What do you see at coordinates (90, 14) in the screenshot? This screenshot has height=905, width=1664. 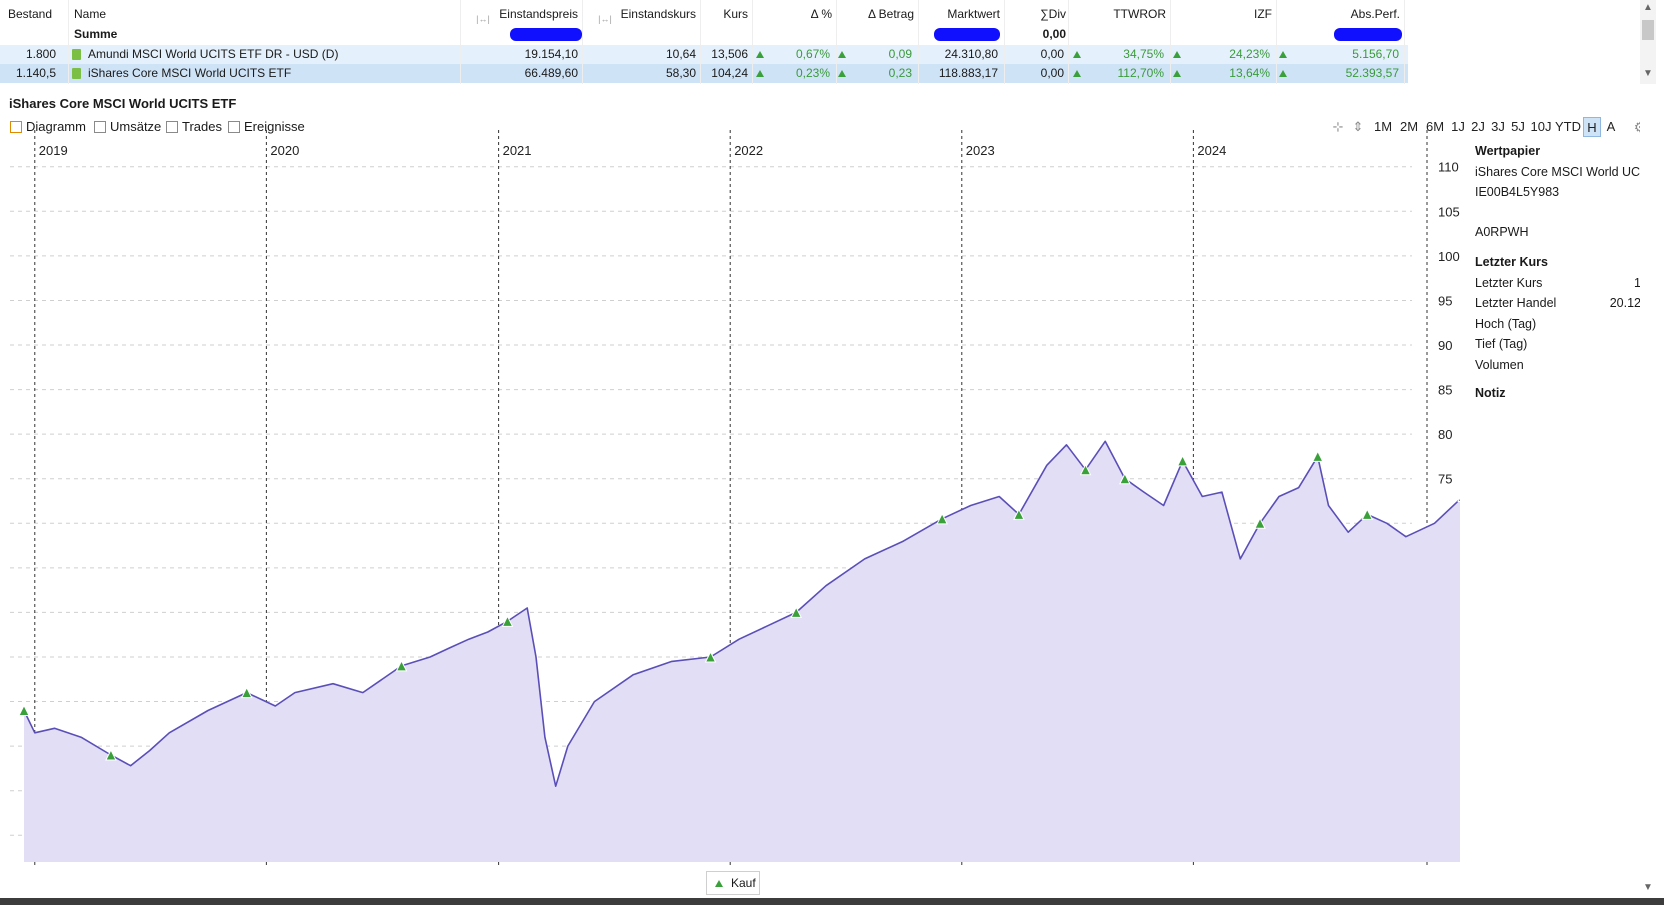 I see `header-name: Name` at bounding box center [90, 14].